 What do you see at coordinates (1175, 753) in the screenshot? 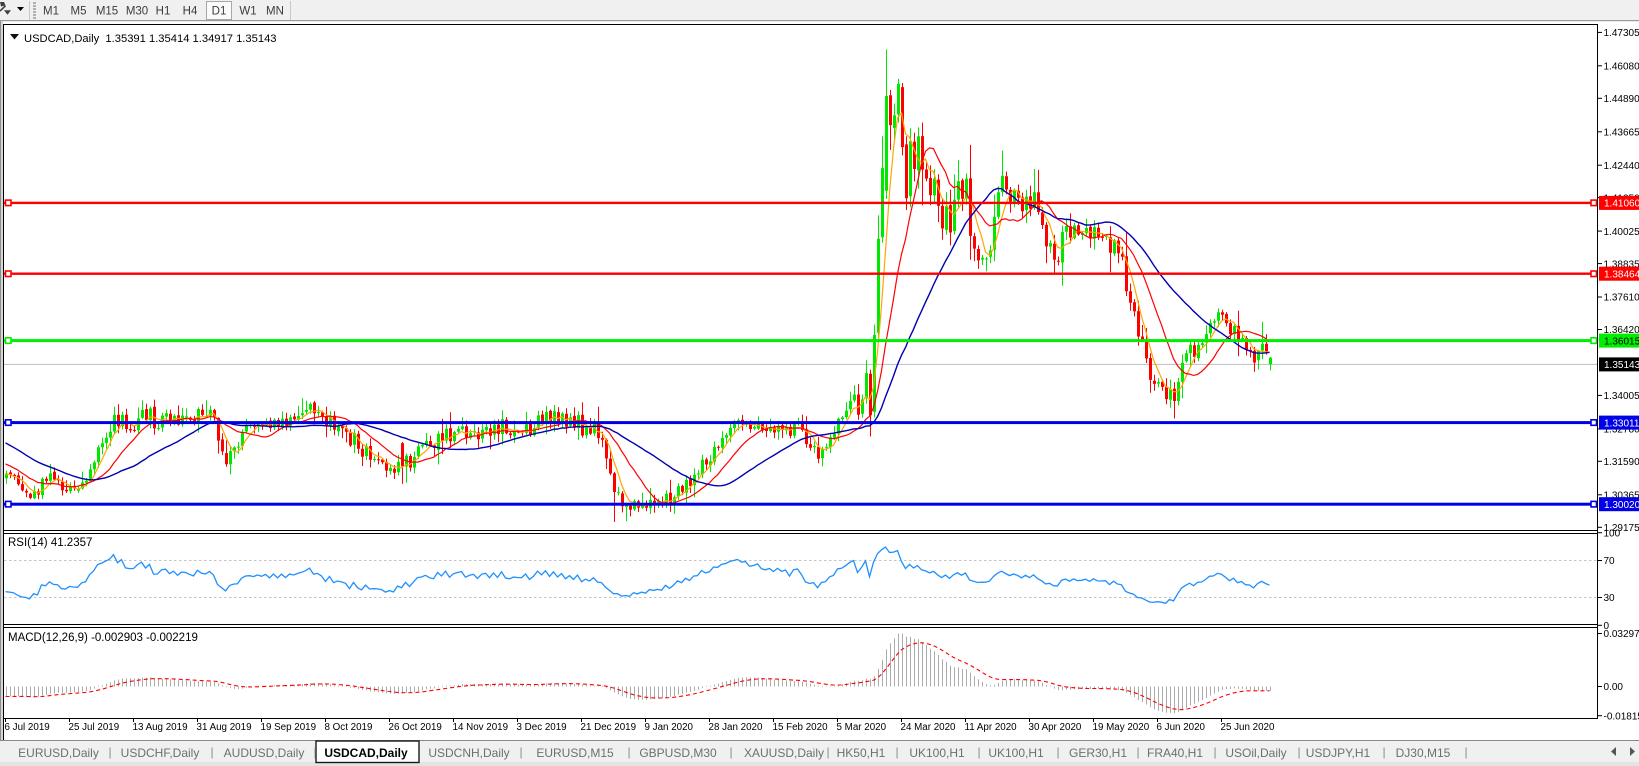
I see `svg-text: FRA40,H1` at bounding box center [1175, 753].